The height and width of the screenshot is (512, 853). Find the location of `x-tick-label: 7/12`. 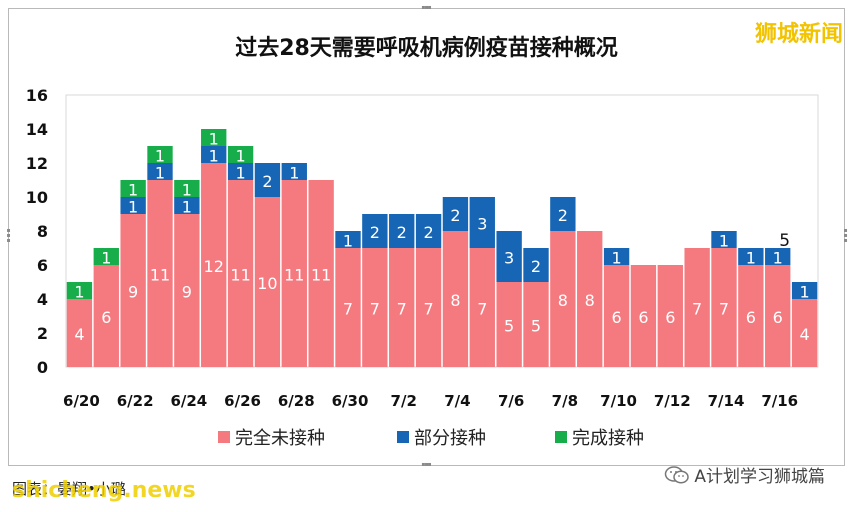

x-tick-label: 7/12 is located at coordinates (672, 401).